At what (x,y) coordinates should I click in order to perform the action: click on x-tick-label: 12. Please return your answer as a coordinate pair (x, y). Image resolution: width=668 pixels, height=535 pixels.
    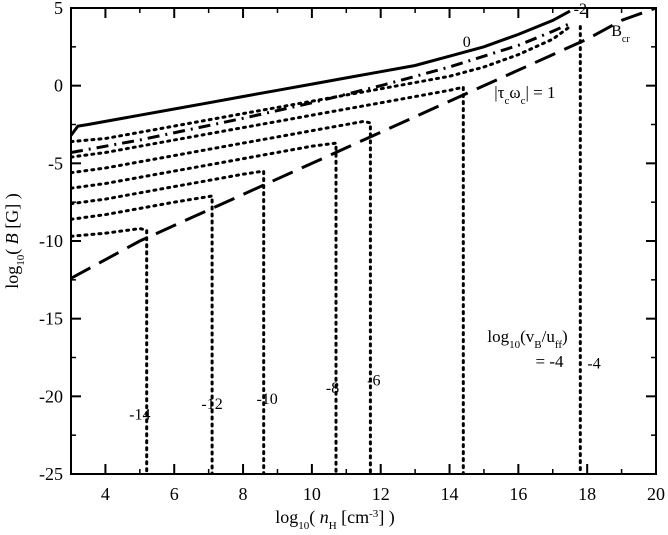
    Looking at the image, I should click on (381, 494).